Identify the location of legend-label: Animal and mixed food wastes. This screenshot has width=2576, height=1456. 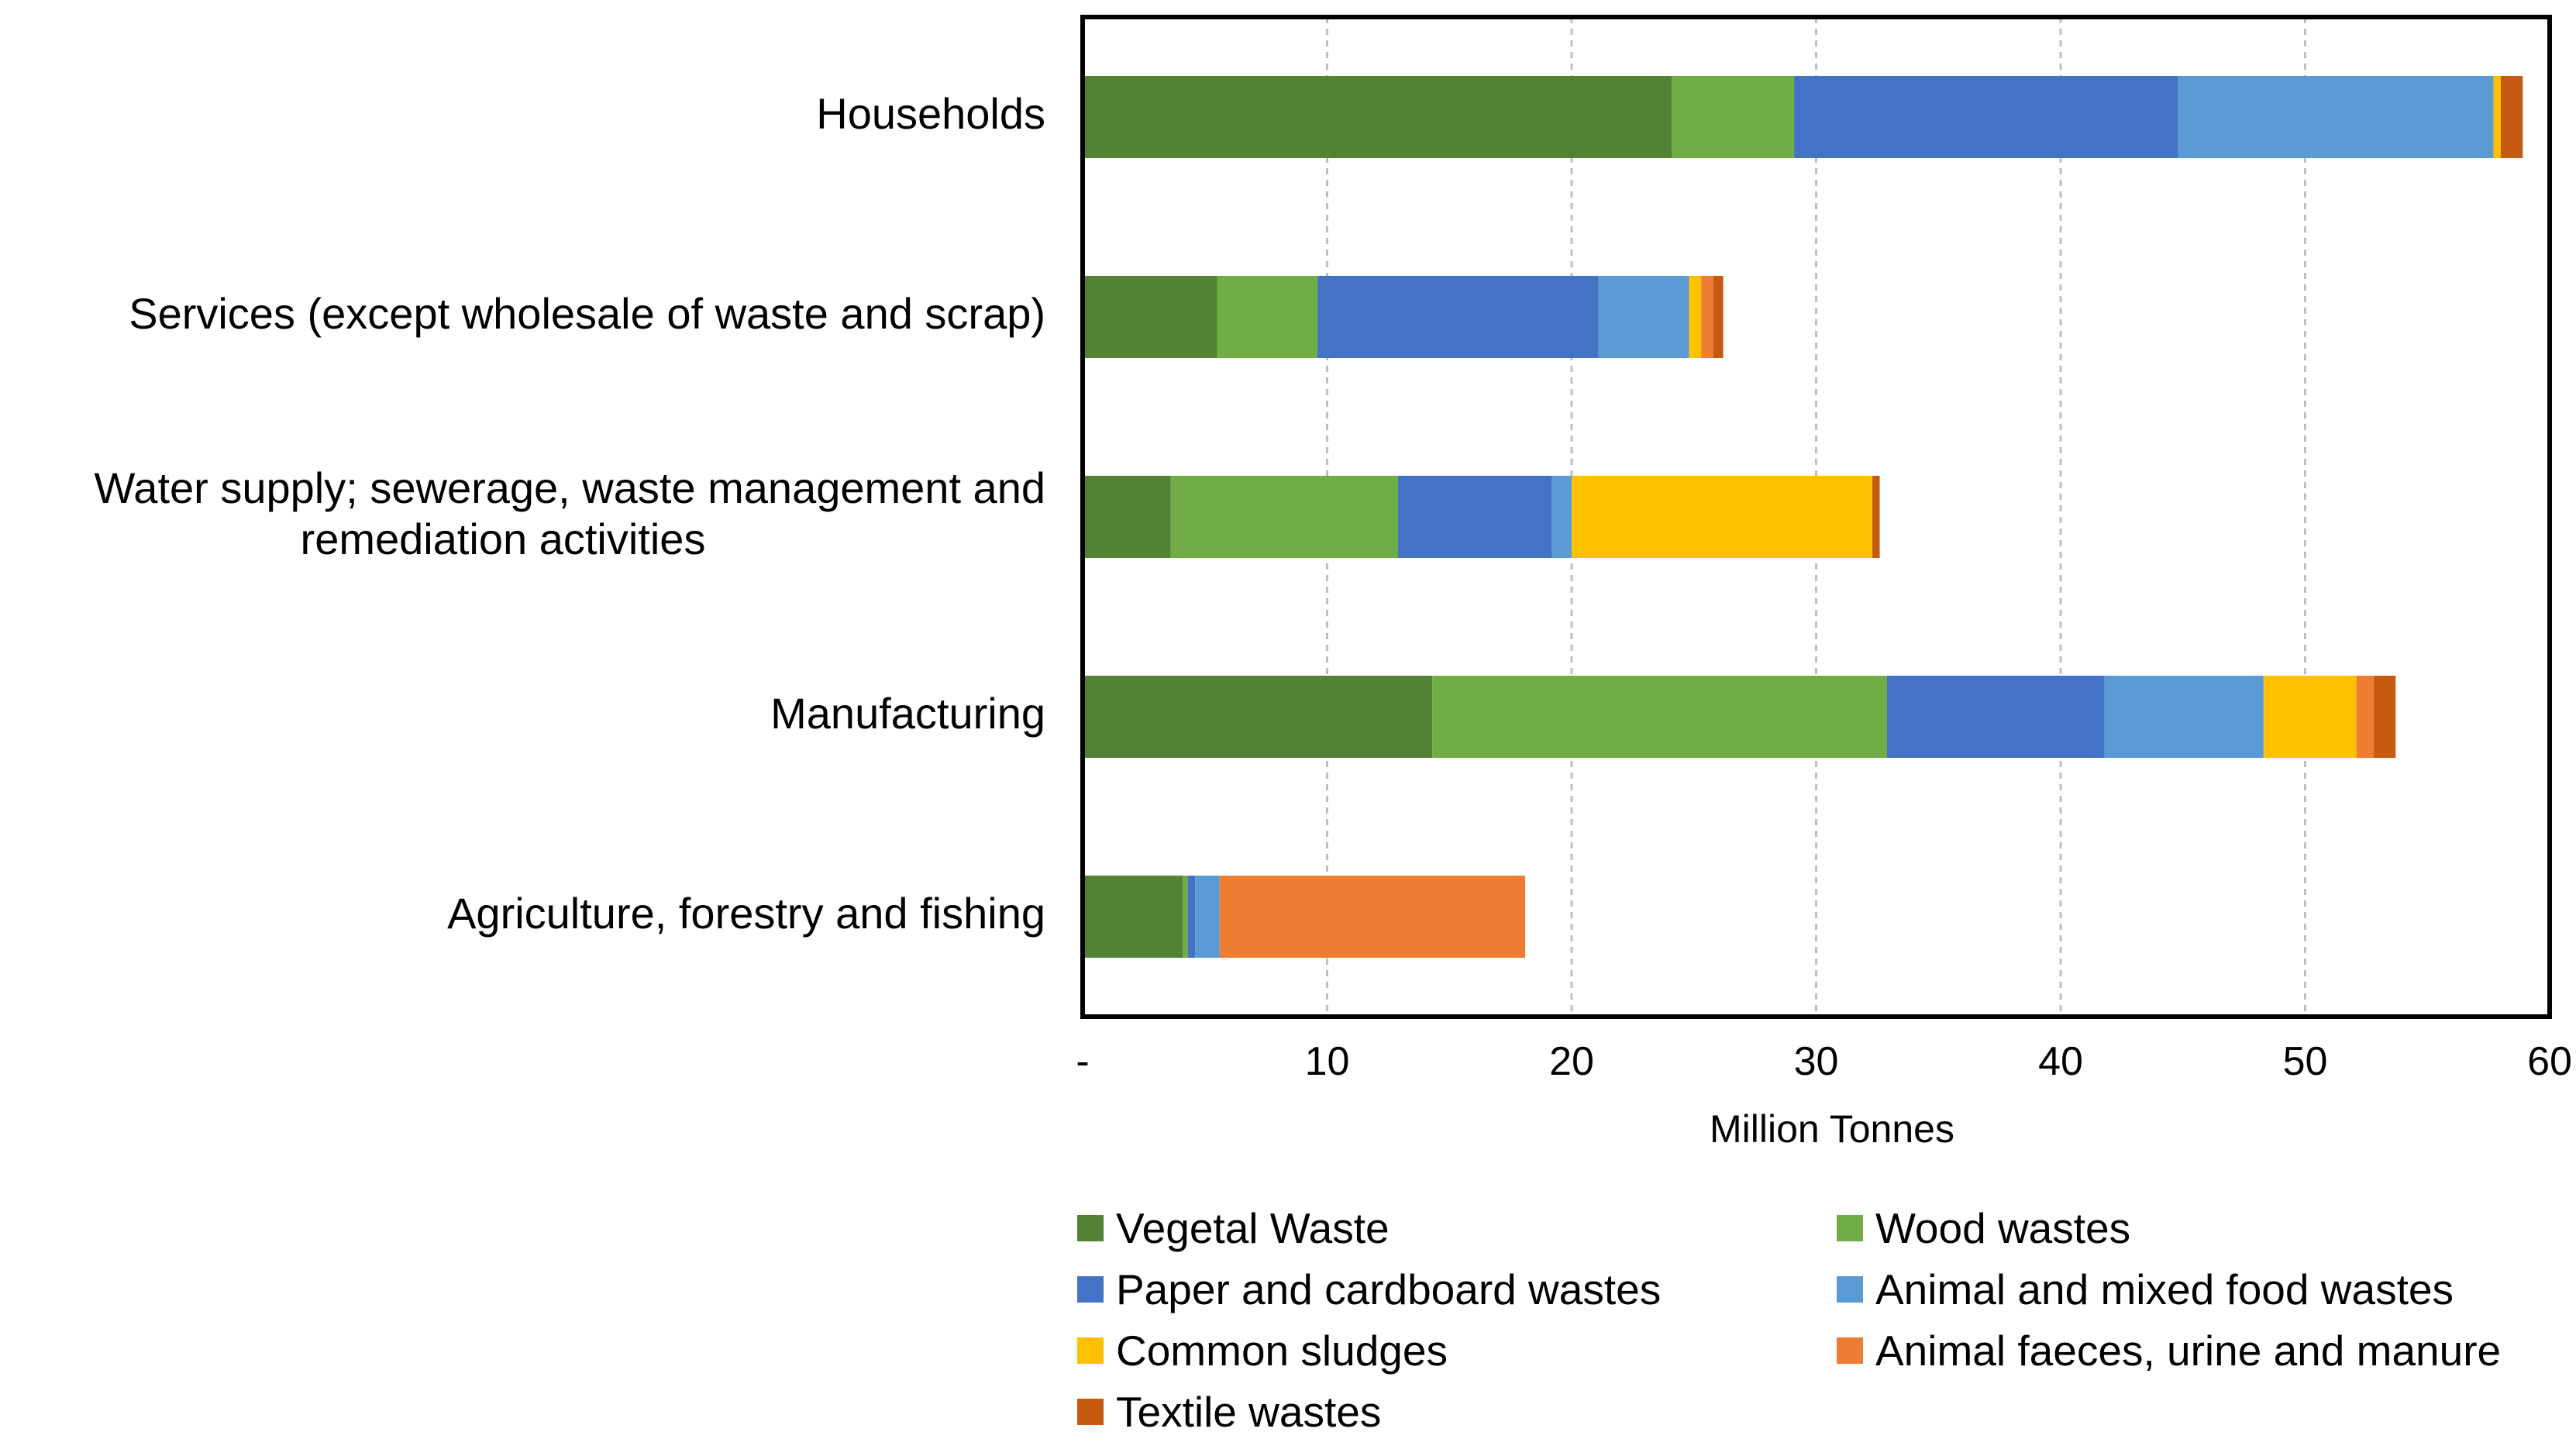
(2164, 1289).